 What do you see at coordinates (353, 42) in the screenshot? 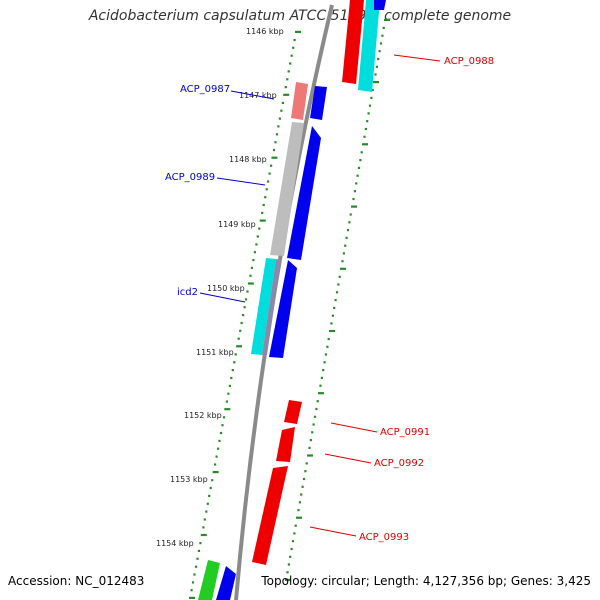
I see `gene-arrow-red-top` at bounding box center [353, 42].